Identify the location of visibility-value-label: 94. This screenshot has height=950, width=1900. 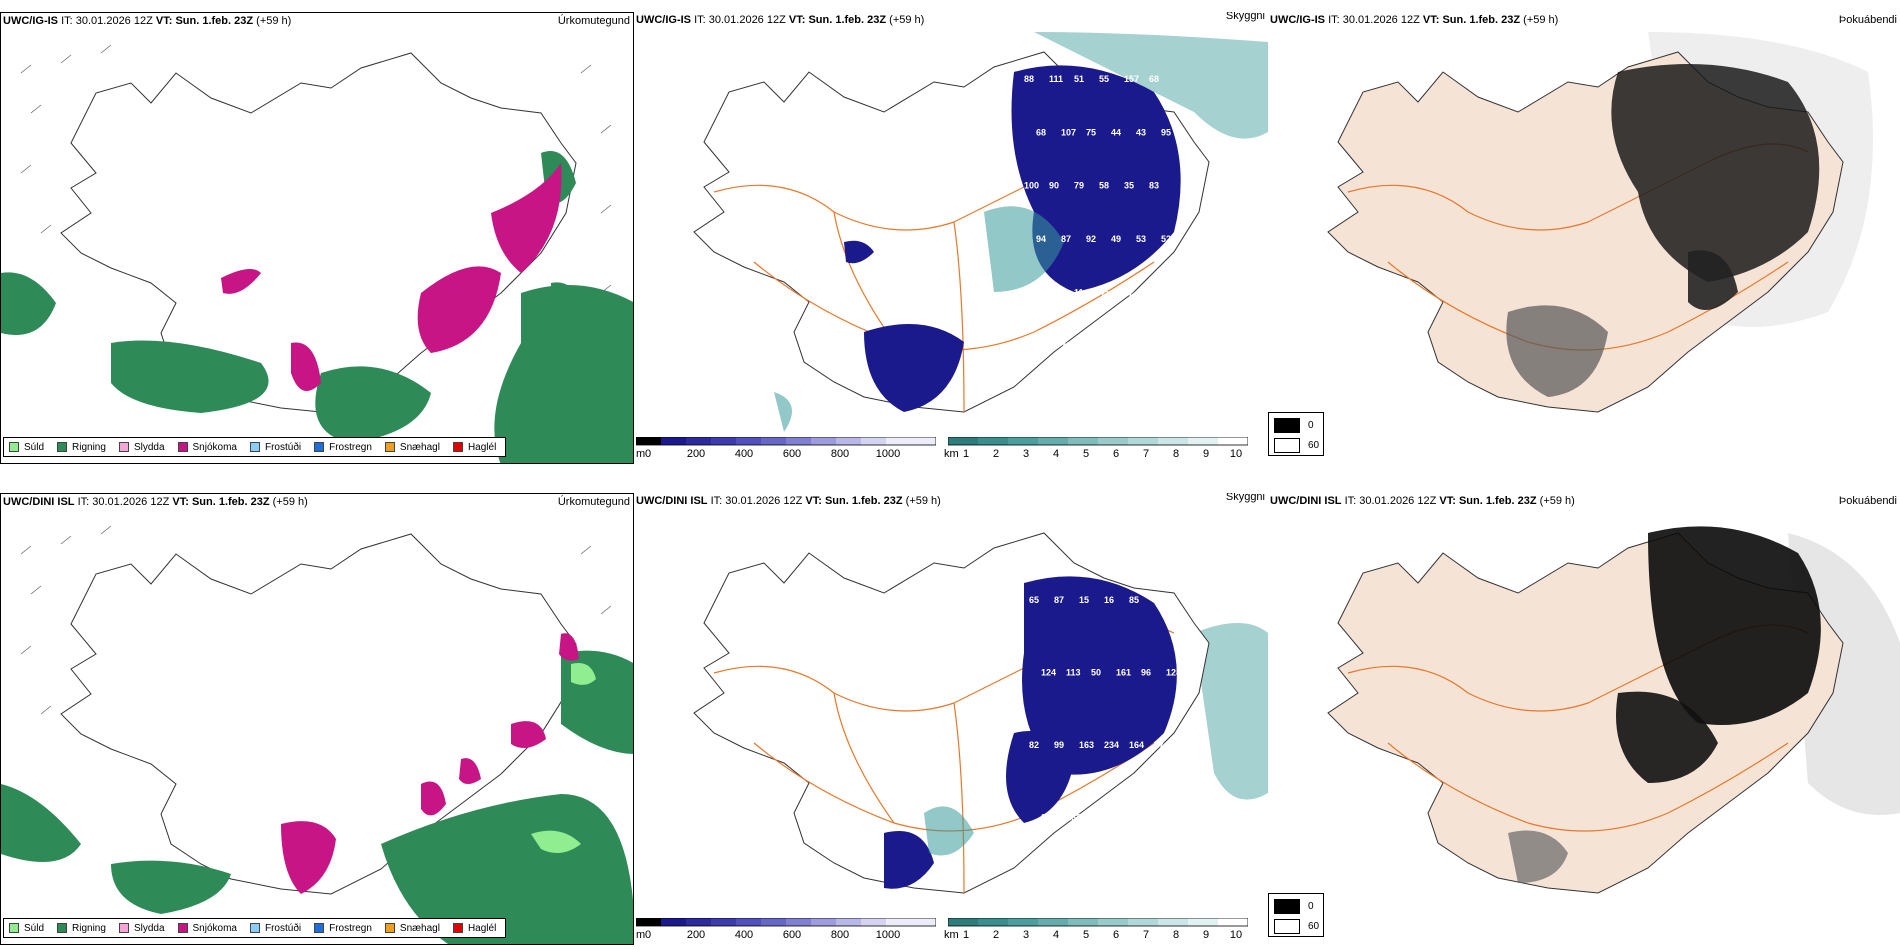
(1041, 239).